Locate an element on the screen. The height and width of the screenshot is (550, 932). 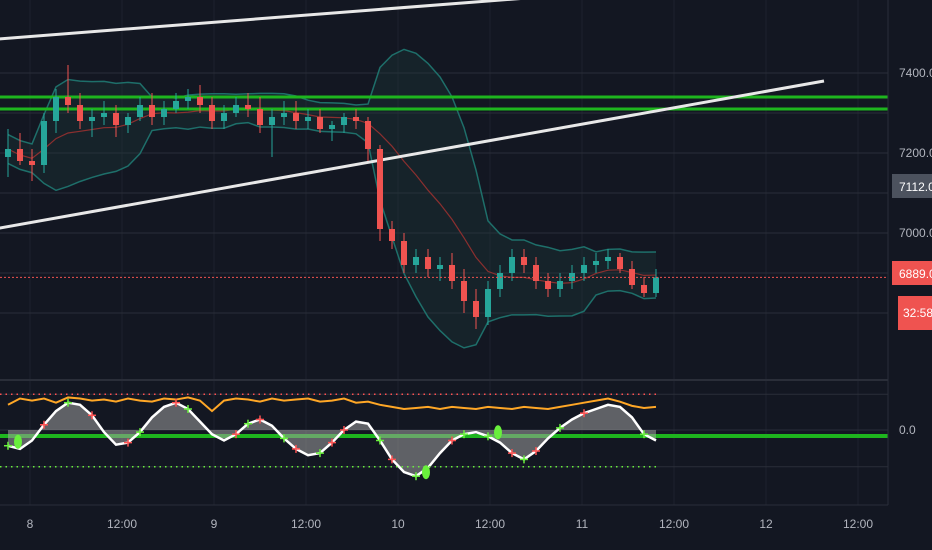
time-tick-label: 8 is located at coordinates (30, 524).